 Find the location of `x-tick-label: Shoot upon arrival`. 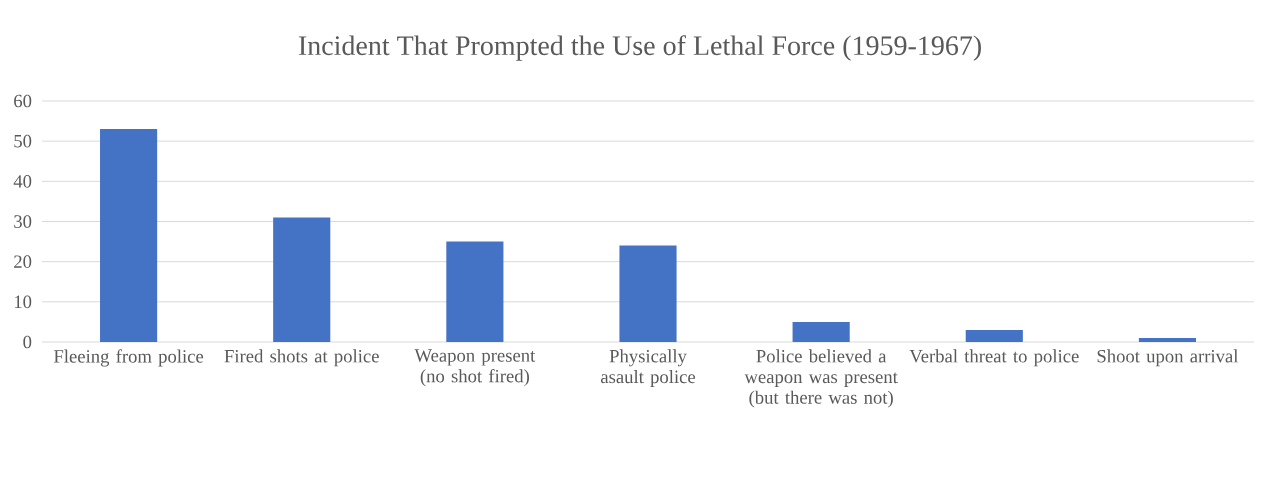

x-tick-label: Shoot upon arrival is located at coordinates (1168, 358).